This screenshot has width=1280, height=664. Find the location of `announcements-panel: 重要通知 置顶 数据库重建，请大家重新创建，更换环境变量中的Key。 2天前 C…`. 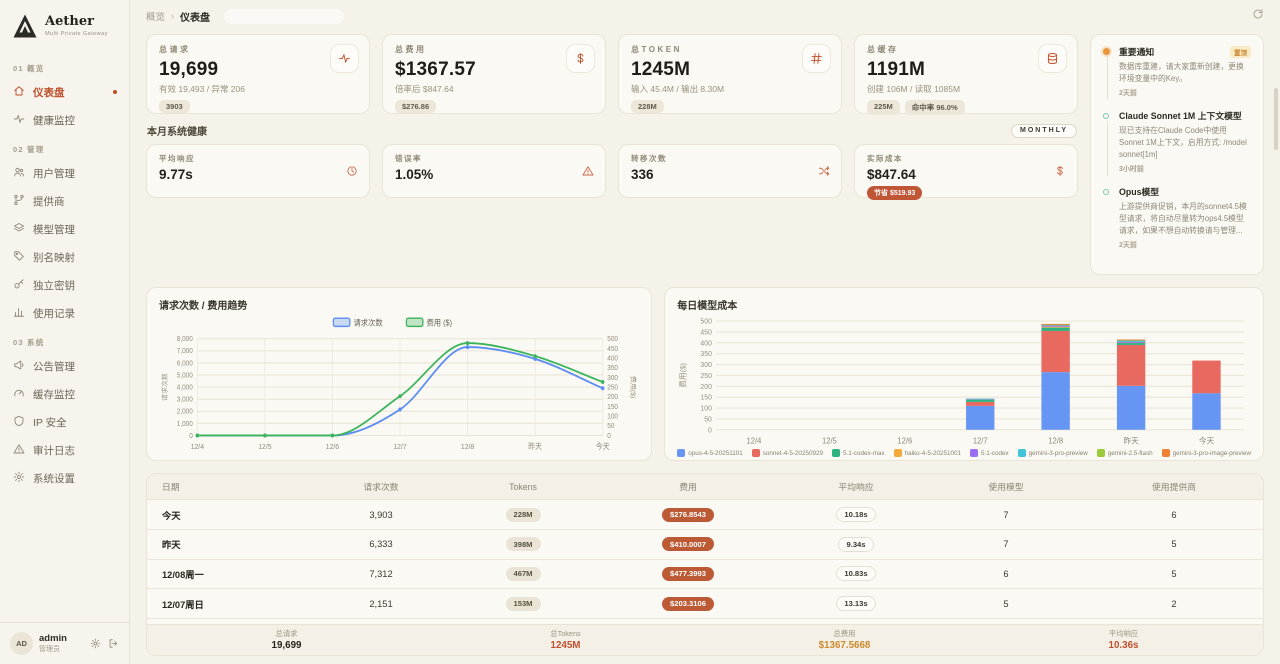

announcements-panel: 重要通知 置顶 数据库重建，请大家重新创建，更换环境变量中的Key。 2天前 C… is located at coordinates (1177, 155).